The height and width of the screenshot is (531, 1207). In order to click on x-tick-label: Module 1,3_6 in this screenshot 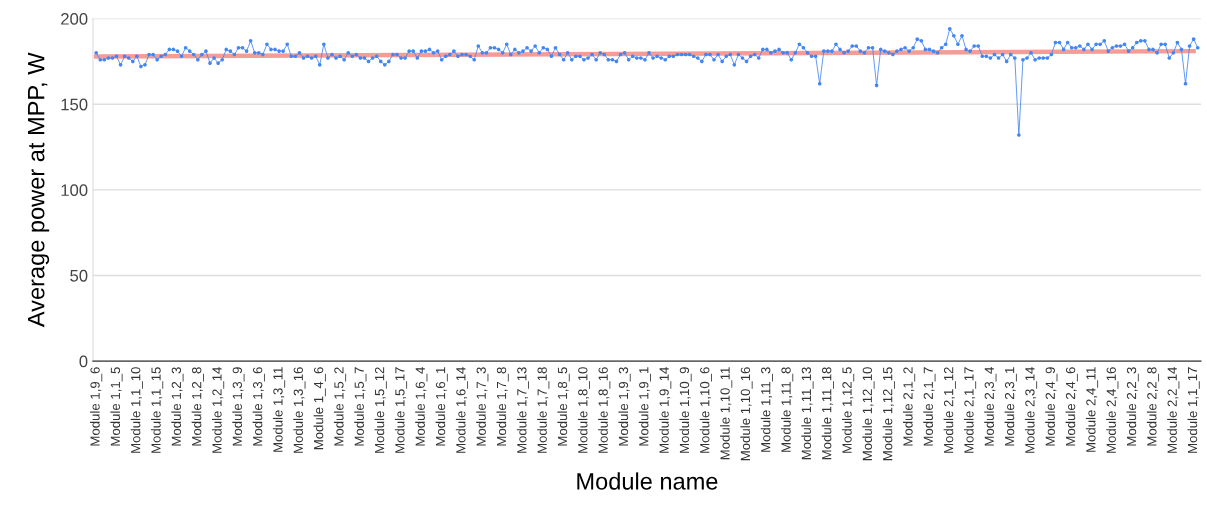, I will do `click(258, 406)`.